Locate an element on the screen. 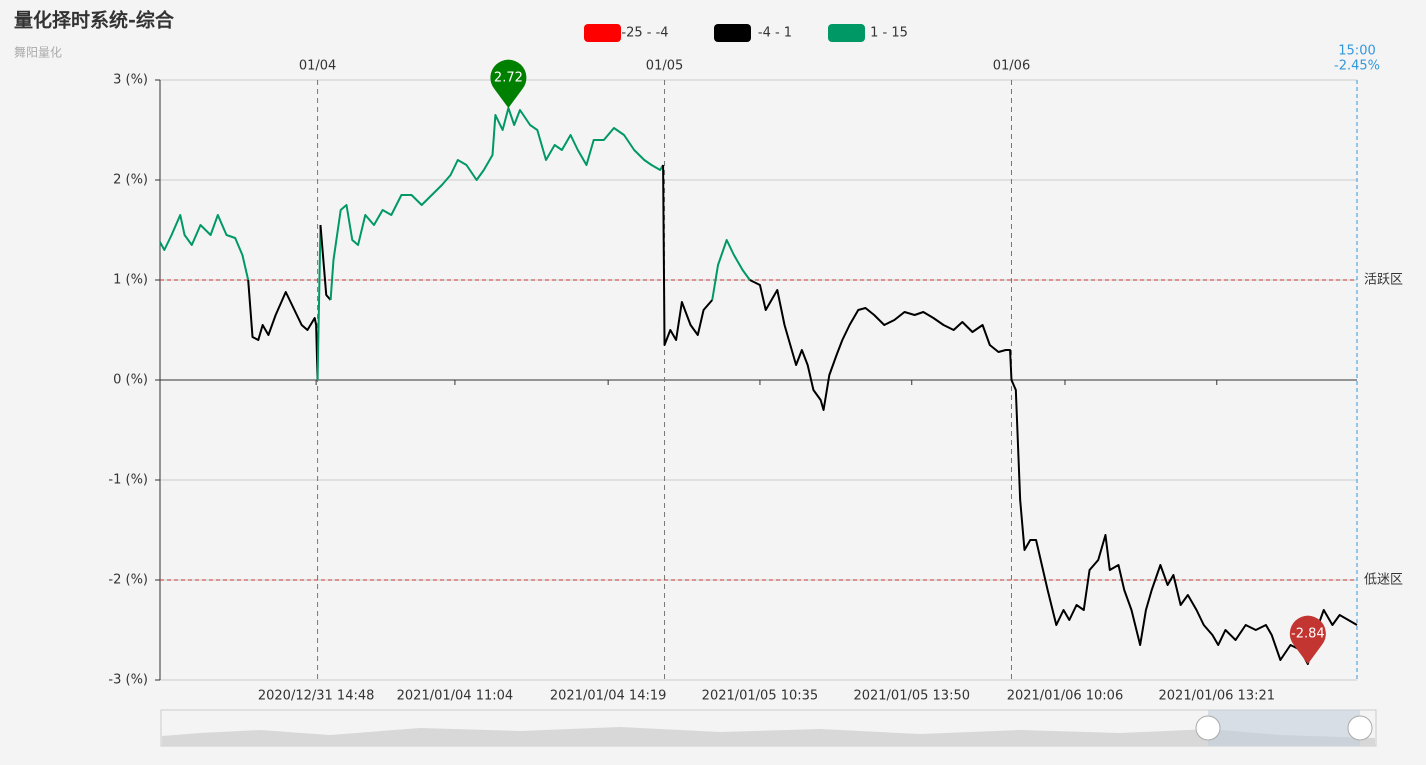 The height and width of the screenshot is (765, 1426). y-tick-label: 3 (%) is located at coordinates (130, 80).